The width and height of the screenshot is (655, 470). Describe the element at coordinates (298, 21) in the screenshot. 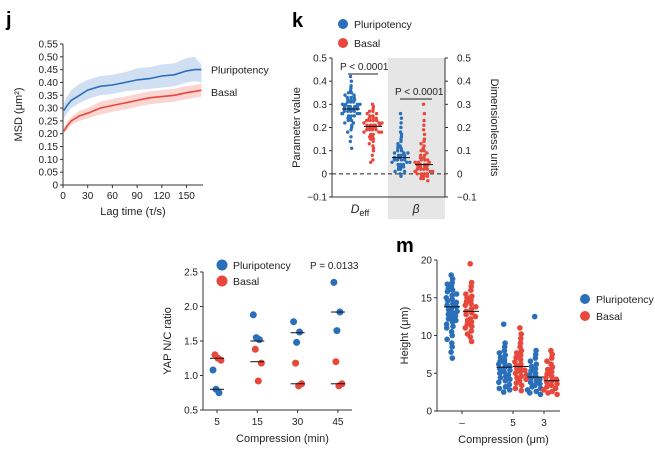

I see `panel-label-k: k` at that location.